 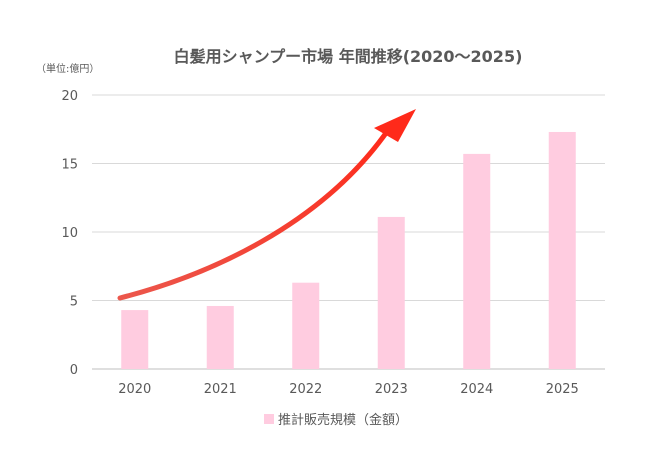 What do you see at coordinates (306, 325) in the screenshot?
I see `bar-2022` at bounding box center [306, 325].